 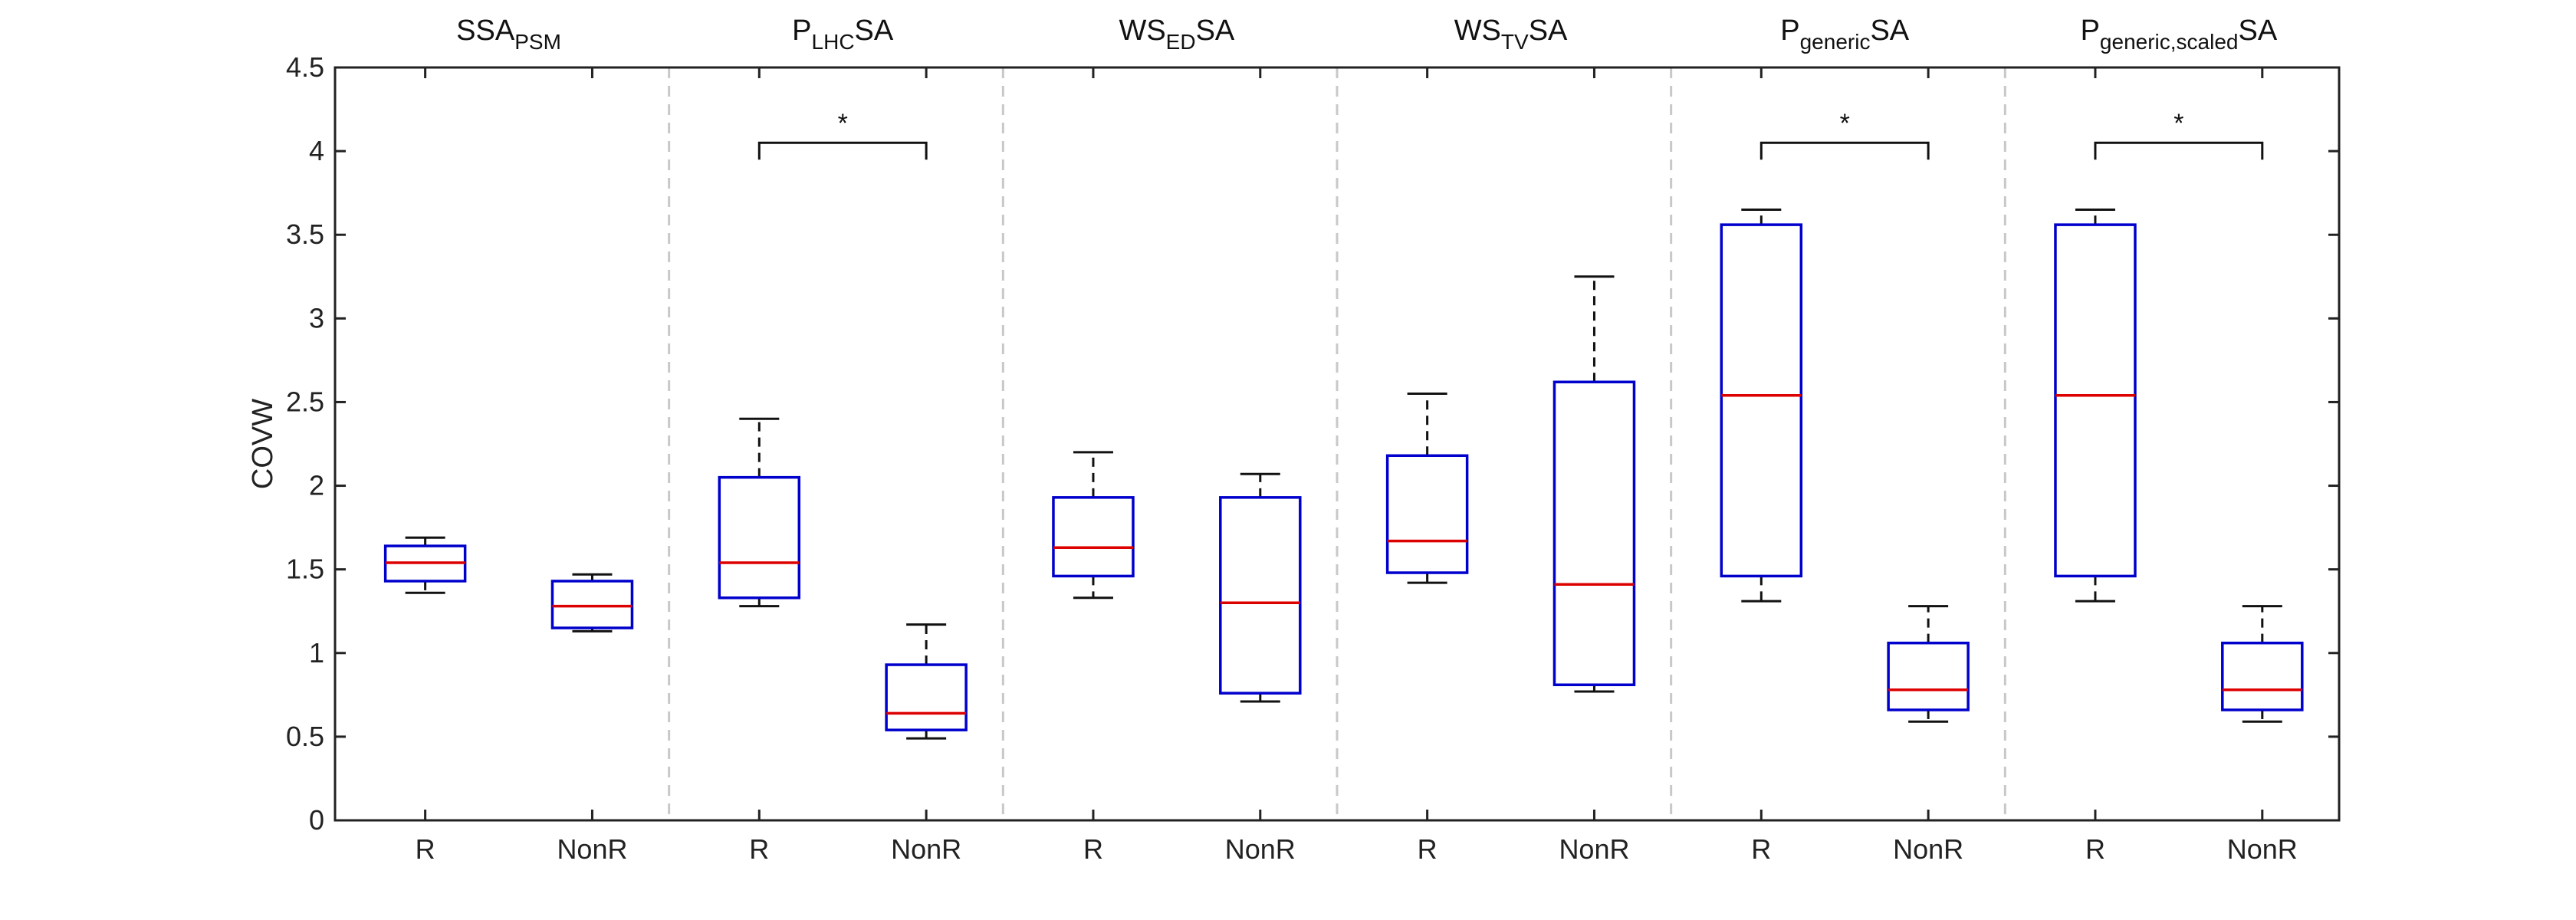 What do you see at coordinates (305, 401) in the screenshot?
I see `y-tick-label: 2.5` at bounding box center [305, 401].